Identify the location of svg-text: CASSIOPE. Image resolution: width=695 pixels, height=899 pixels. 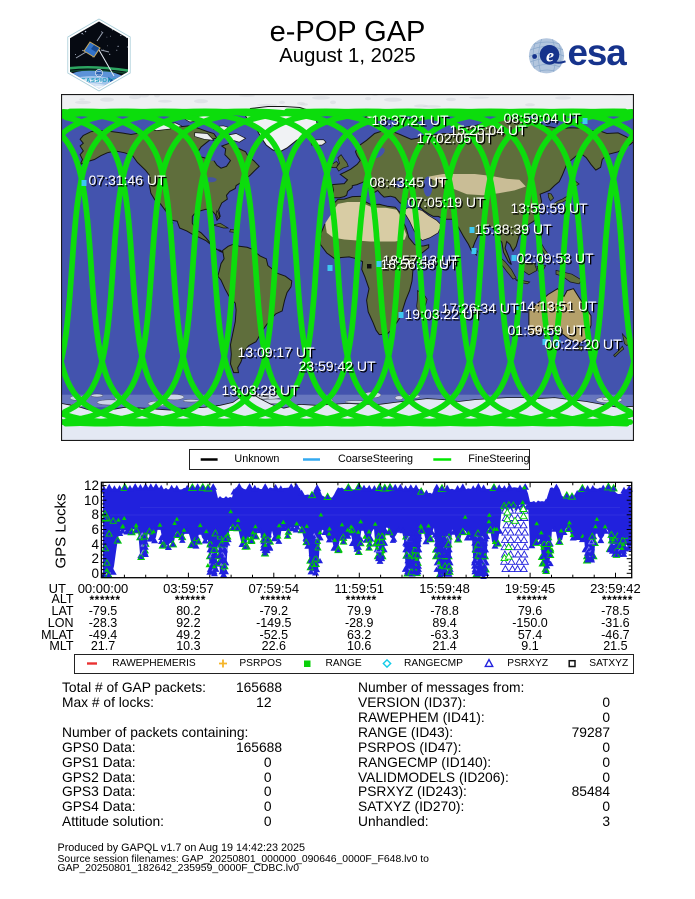
(99, 81).